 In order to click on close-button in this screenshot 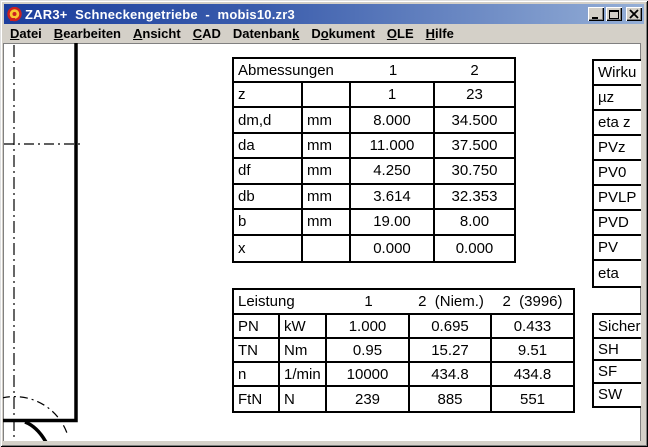, I will do `click(634, 14)`.